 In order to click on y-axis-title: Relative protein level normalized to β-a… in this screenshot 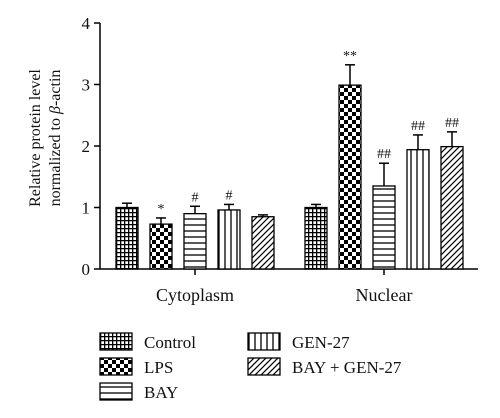, I will do `click(45, 138)`.